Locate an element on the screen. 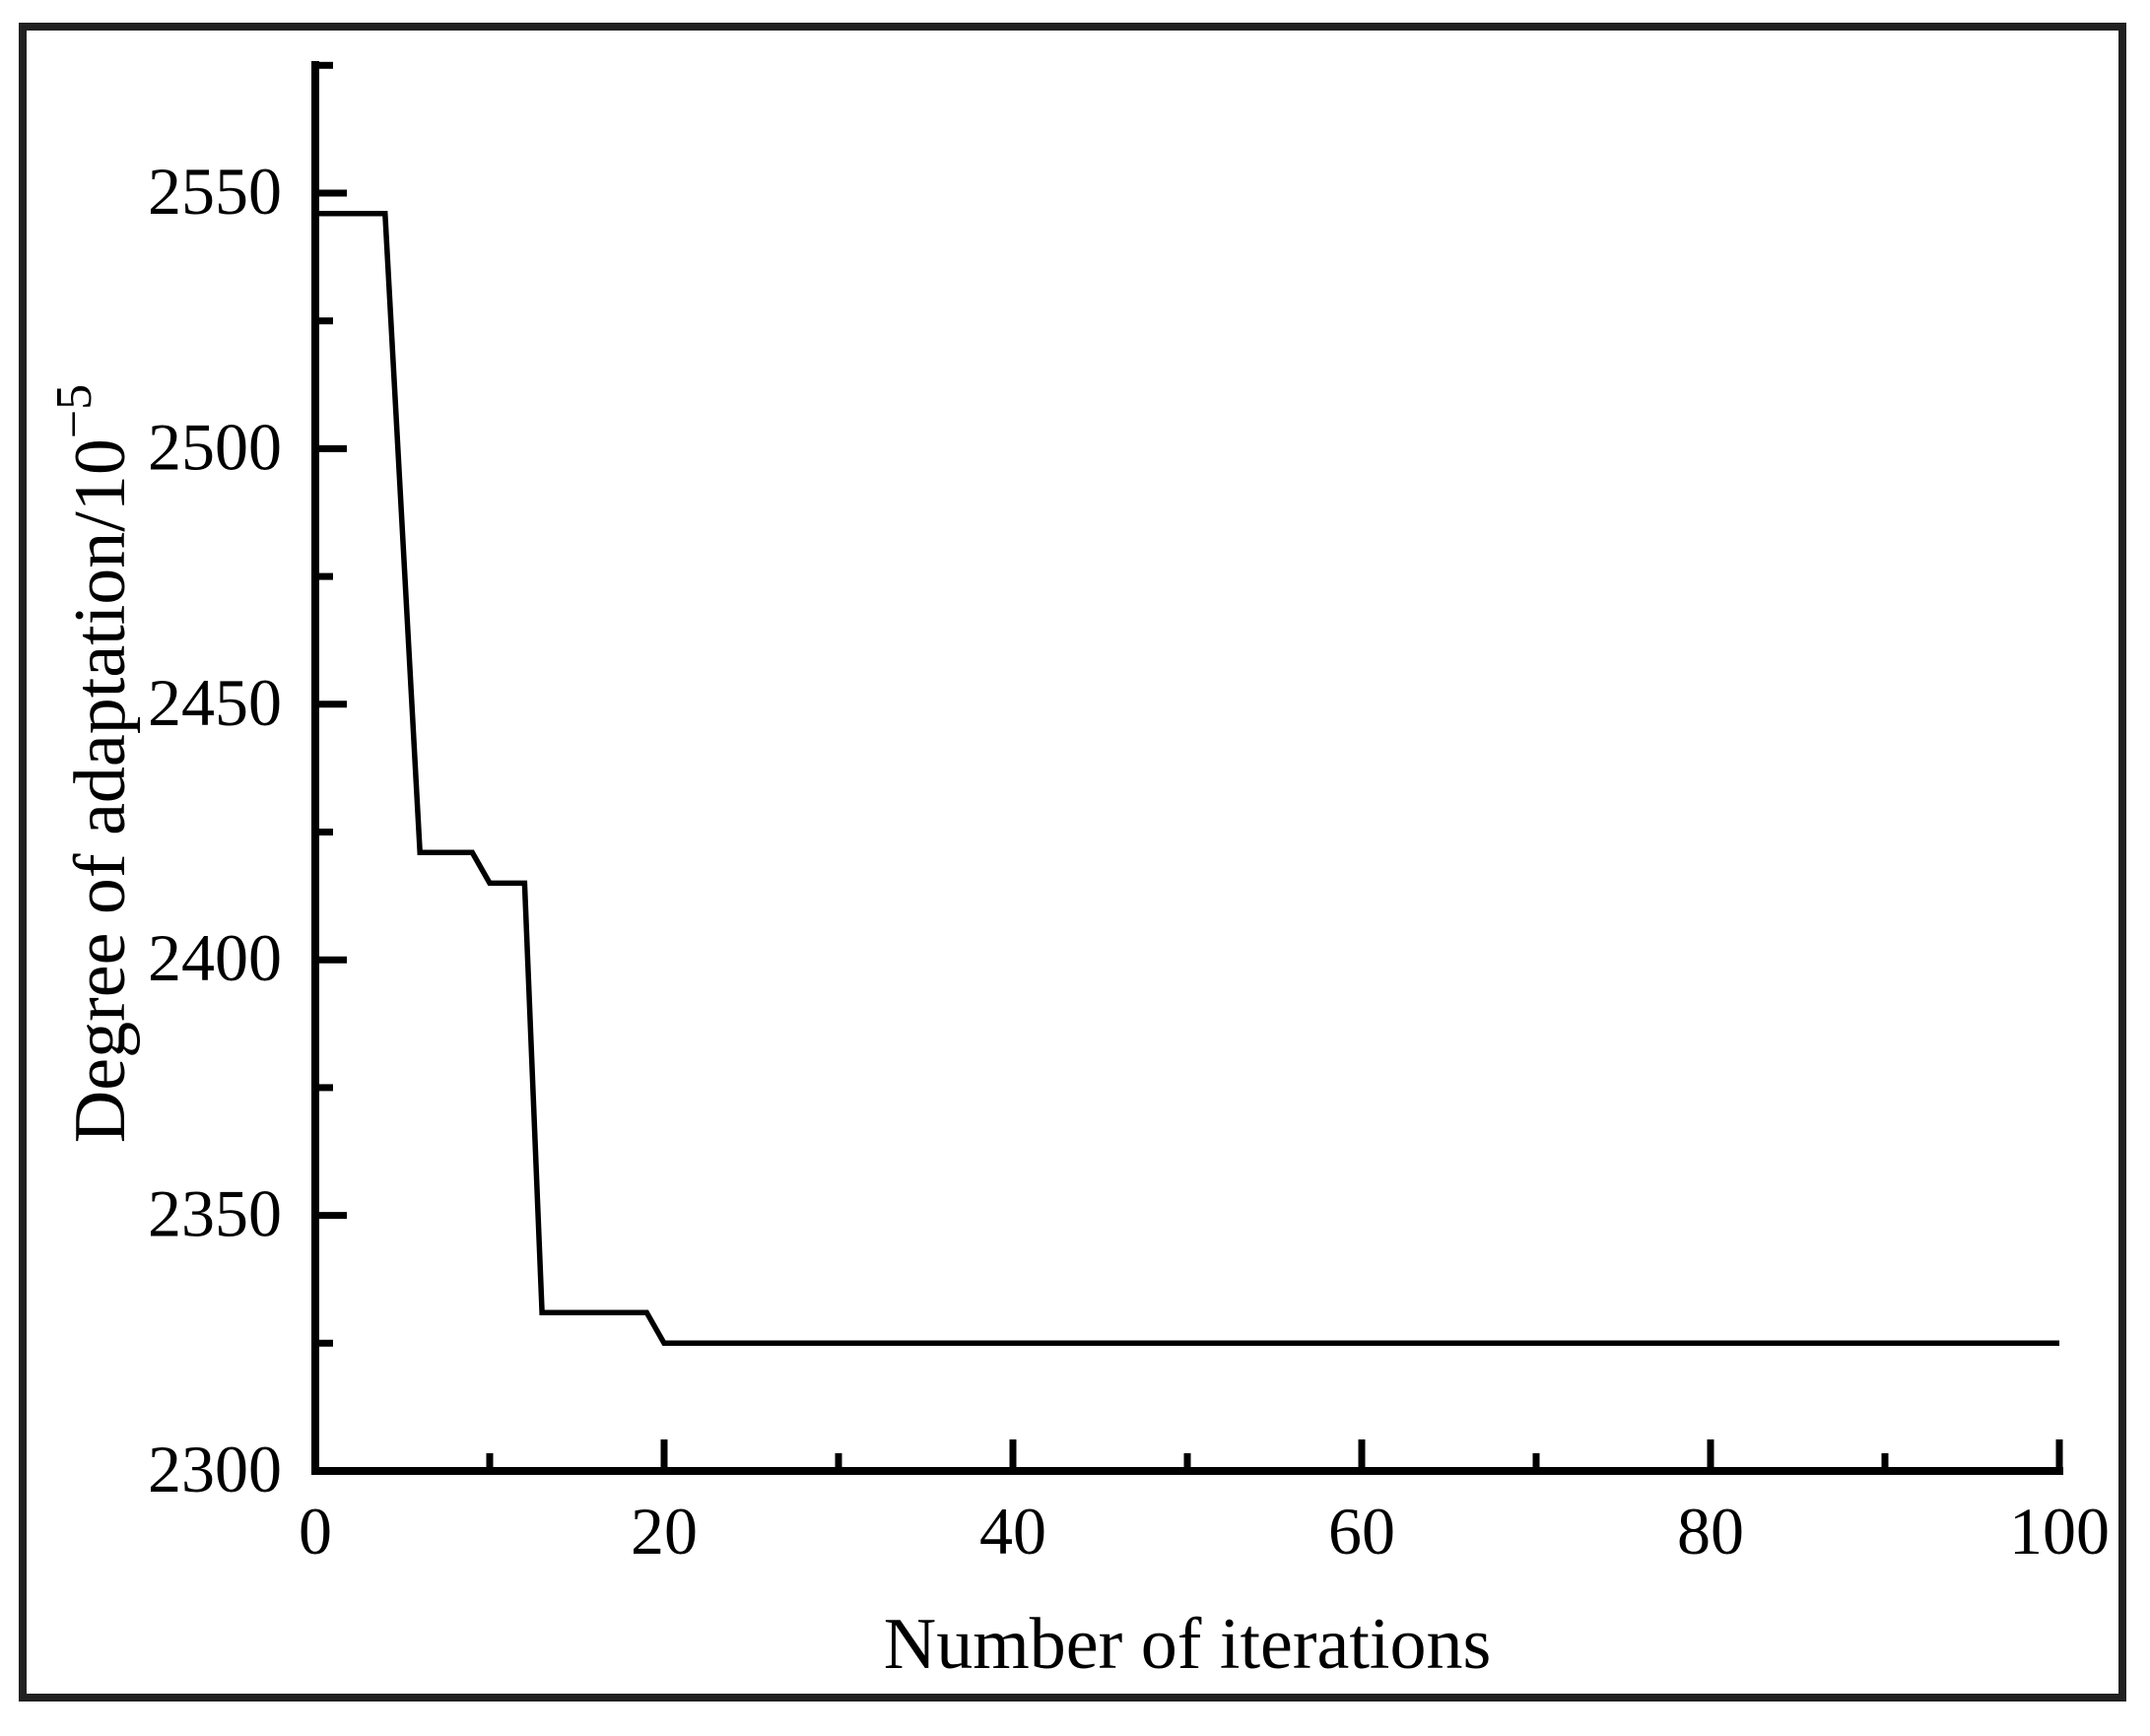 The width and height of the screenshot is (2150, 1736). x-tick-label: 40 is located at coordinates (1012, 1531).